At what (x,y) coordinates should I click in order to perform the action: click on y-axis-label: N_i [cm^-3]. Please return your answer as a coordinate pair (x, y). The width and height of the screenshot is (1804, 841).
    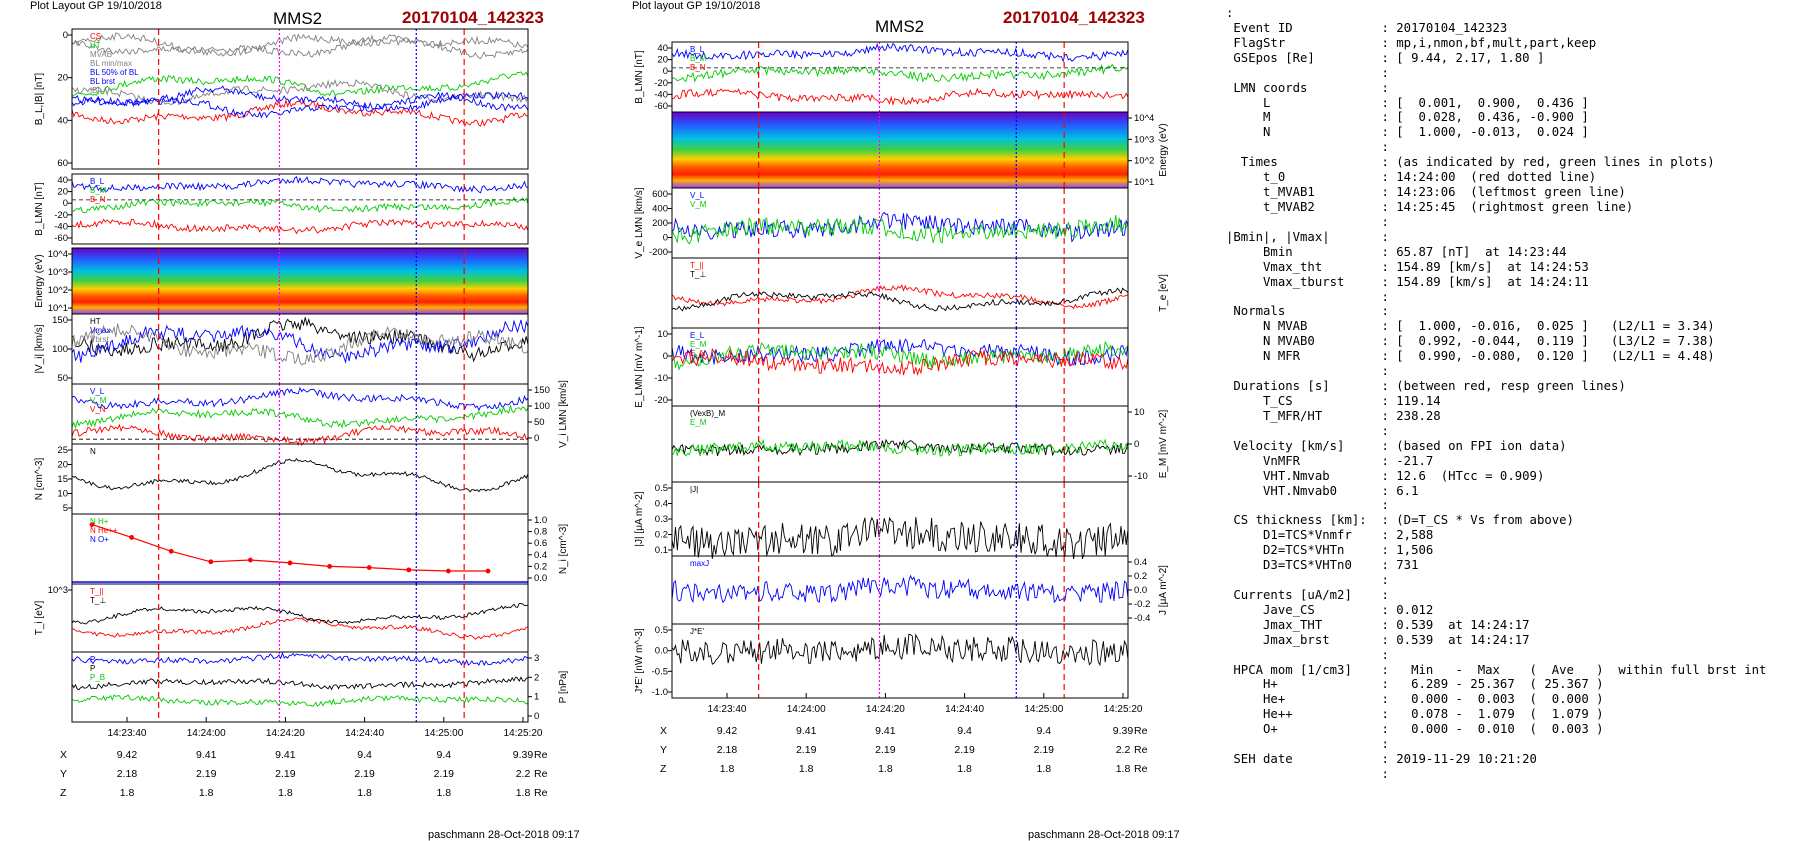
    Looking at the image, I should click on (563, 549).